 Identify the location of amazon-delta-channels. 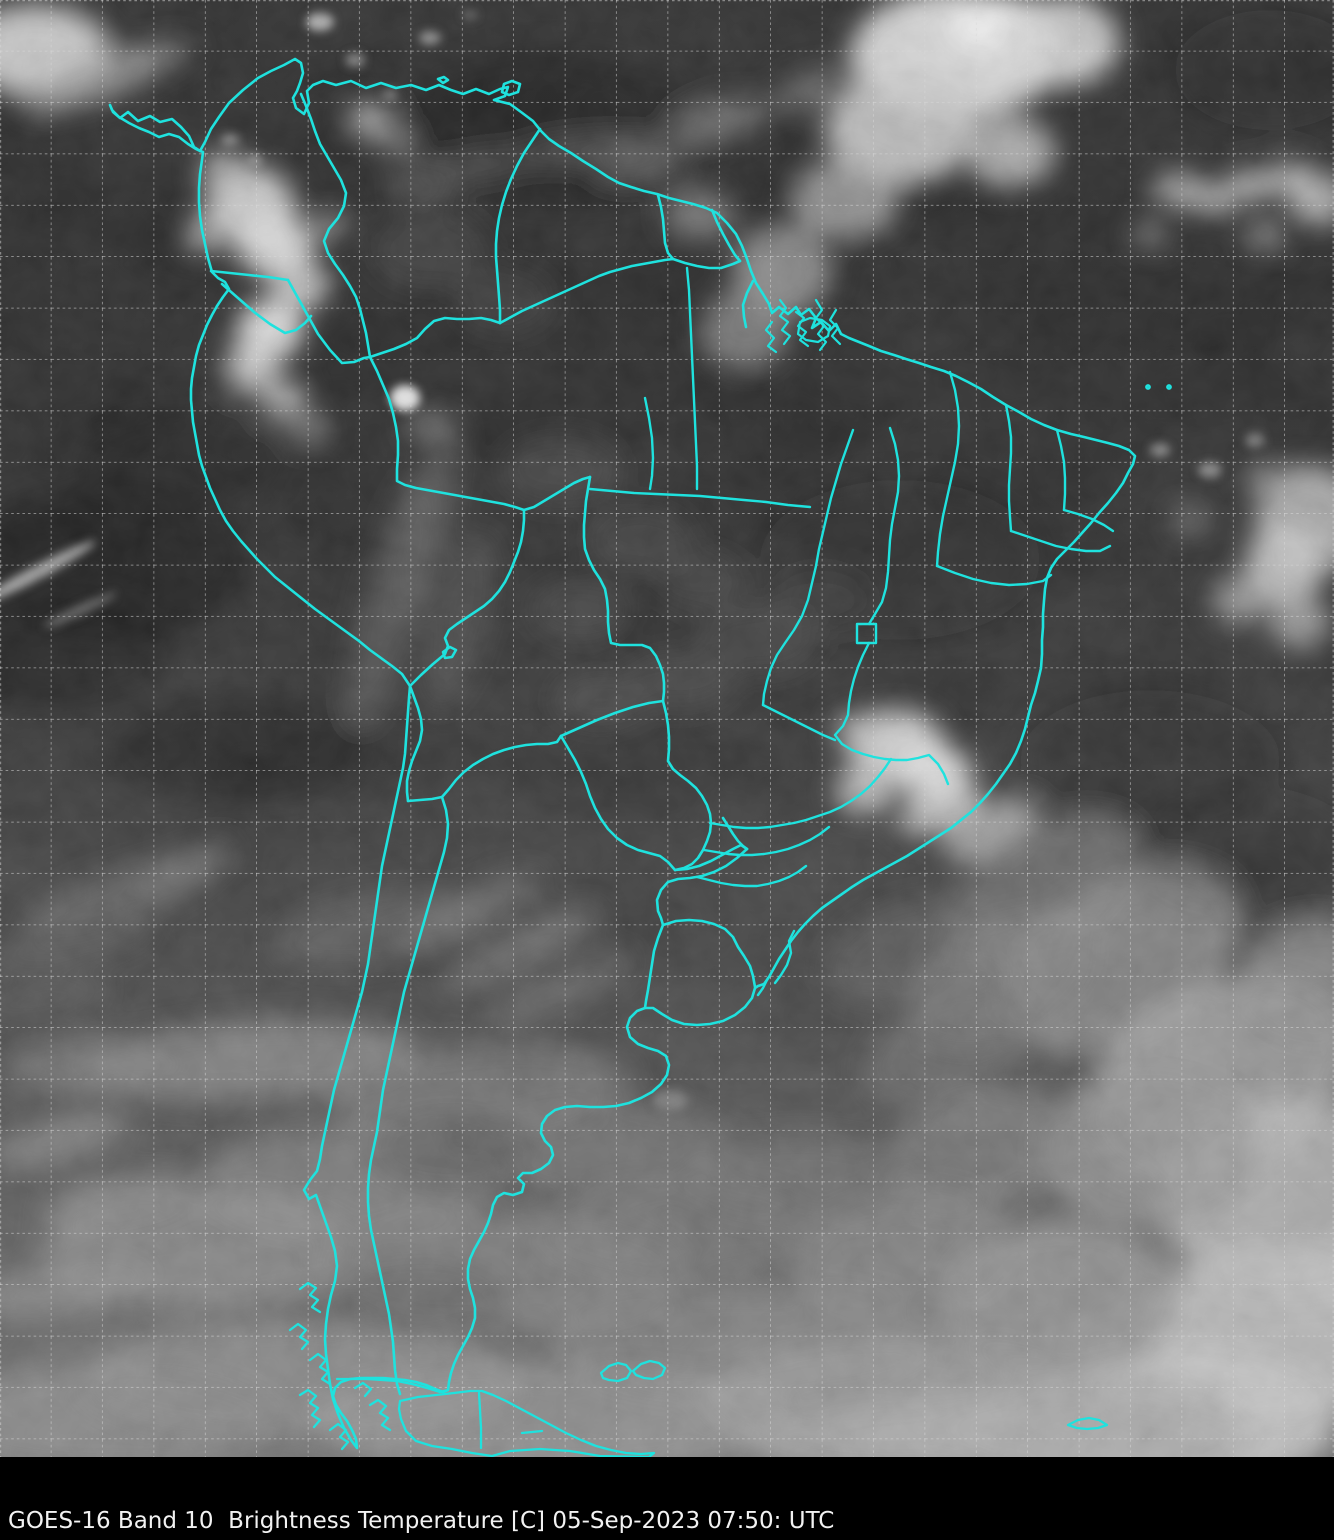
(803, 326).